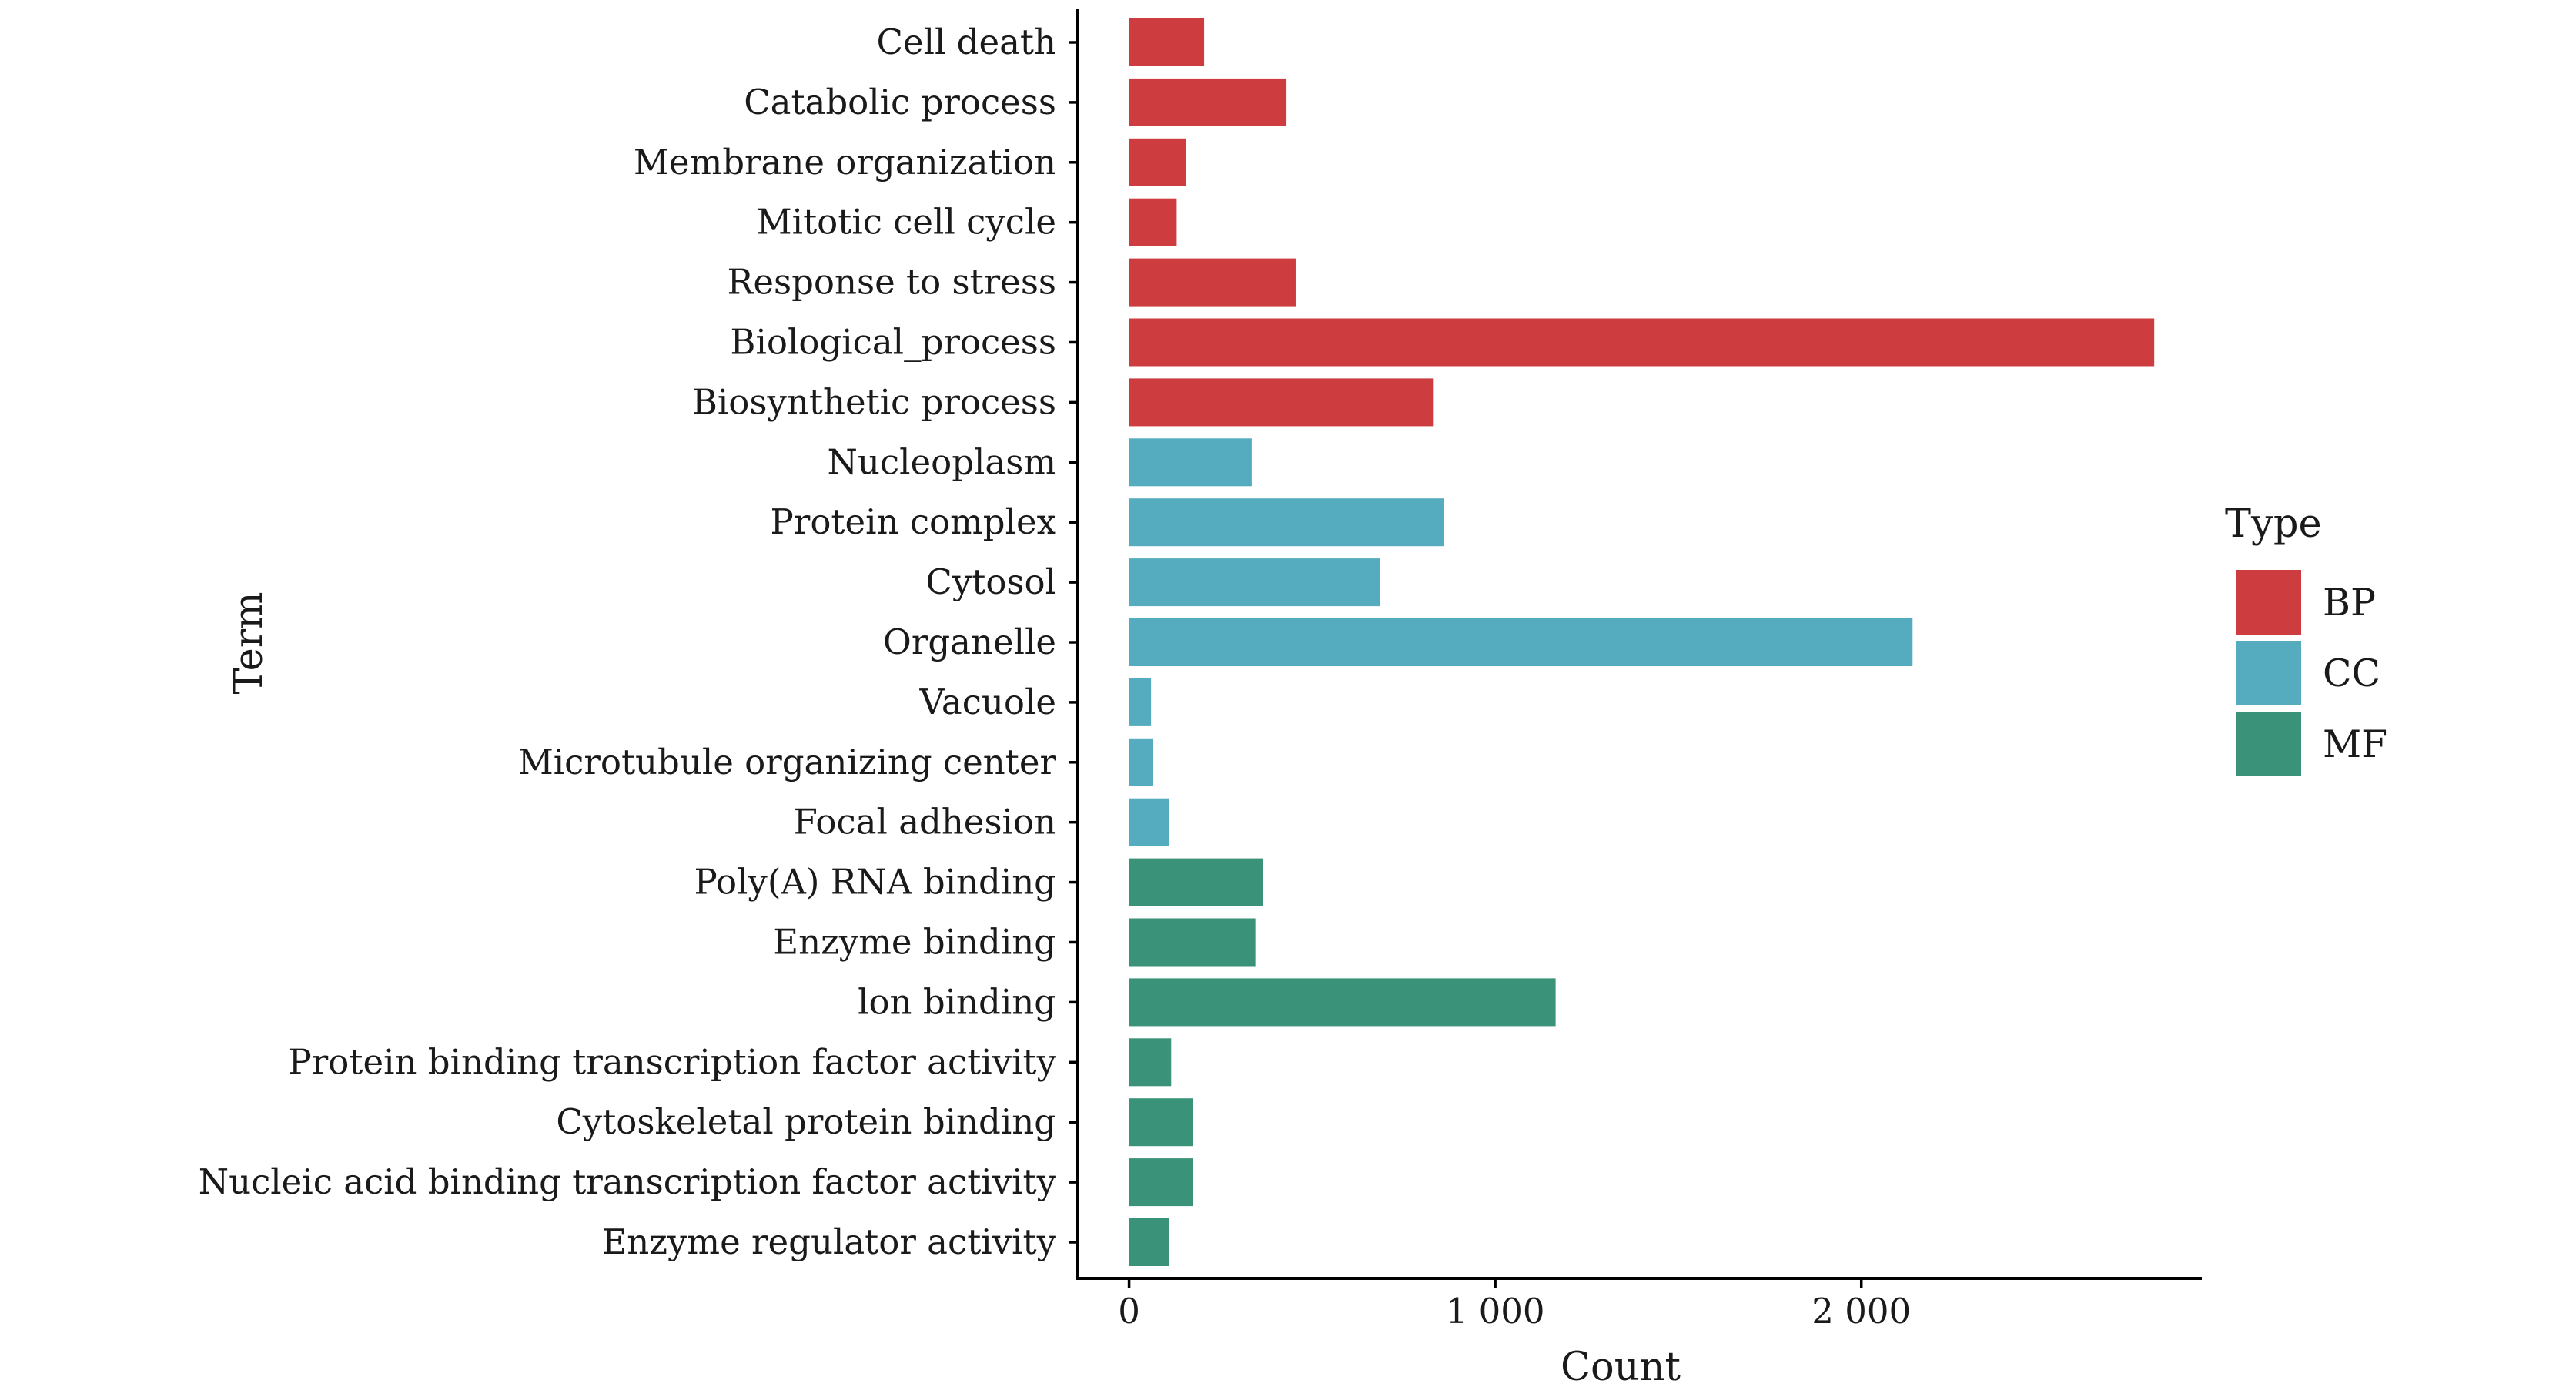 Image resolution: width=2576 pixels, height=1387 pixels. What do you see at coordinates (1153, 222) in the screenshot?
I see `bar-mitotic-cell-cycle` at bounding box center [1153, 222].